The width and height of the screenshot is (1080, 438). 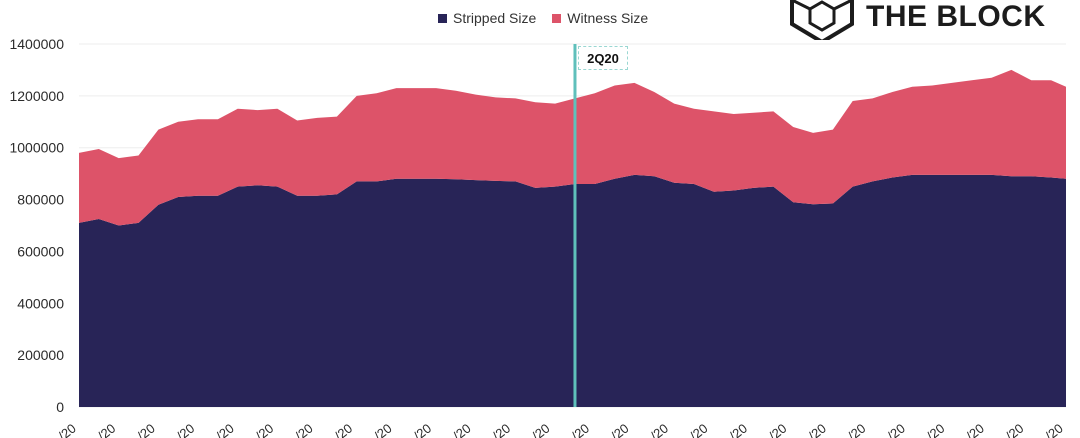 I want to click on legend-swatch-witness, so click(x=557, y=18).